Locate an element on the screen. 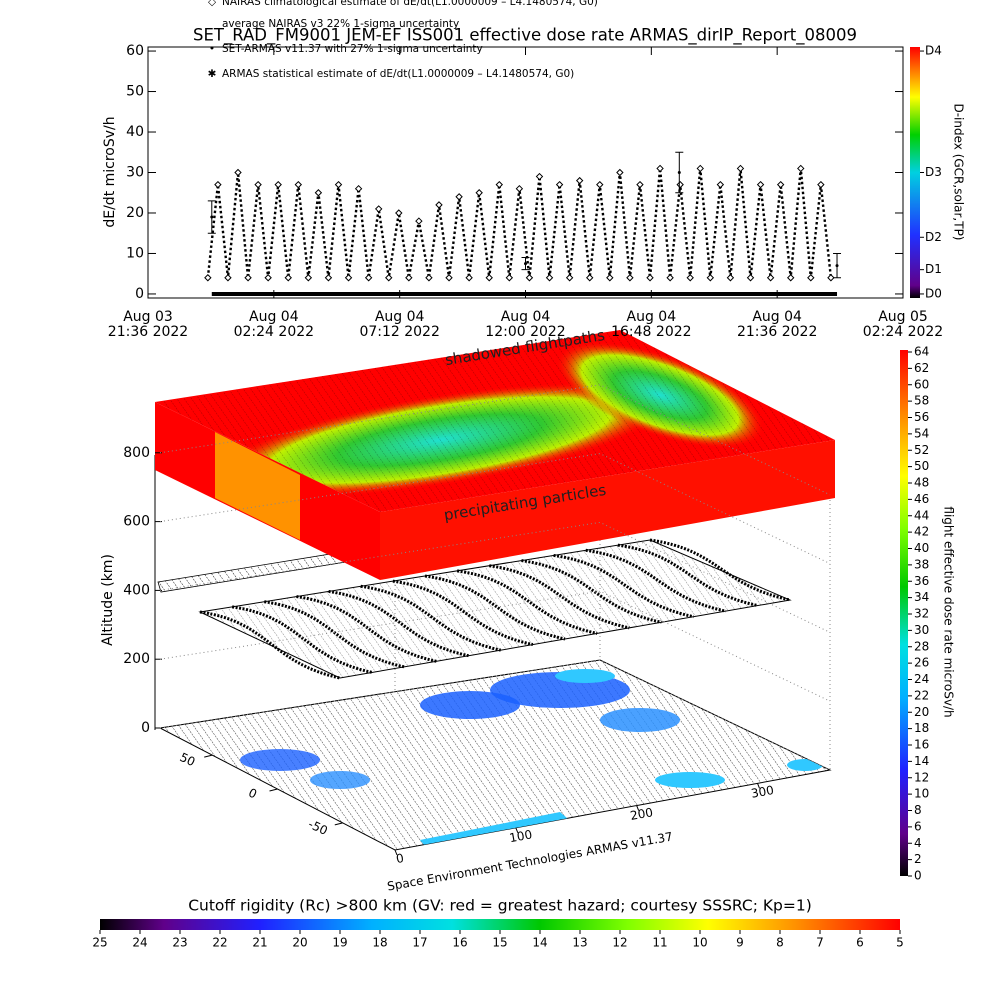 The image size is (1000, 1000). slab-field is located at coordinates (495, 421).